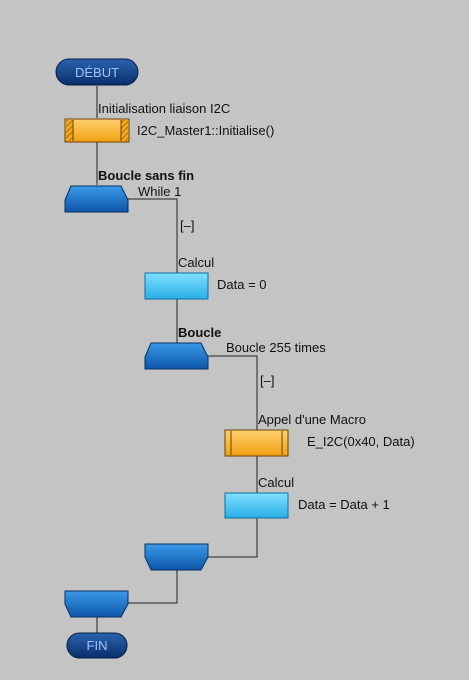  Describe the element at coordinates (242, 284) in the screenshot. I see `calc1-content: Data = 0` at that location.